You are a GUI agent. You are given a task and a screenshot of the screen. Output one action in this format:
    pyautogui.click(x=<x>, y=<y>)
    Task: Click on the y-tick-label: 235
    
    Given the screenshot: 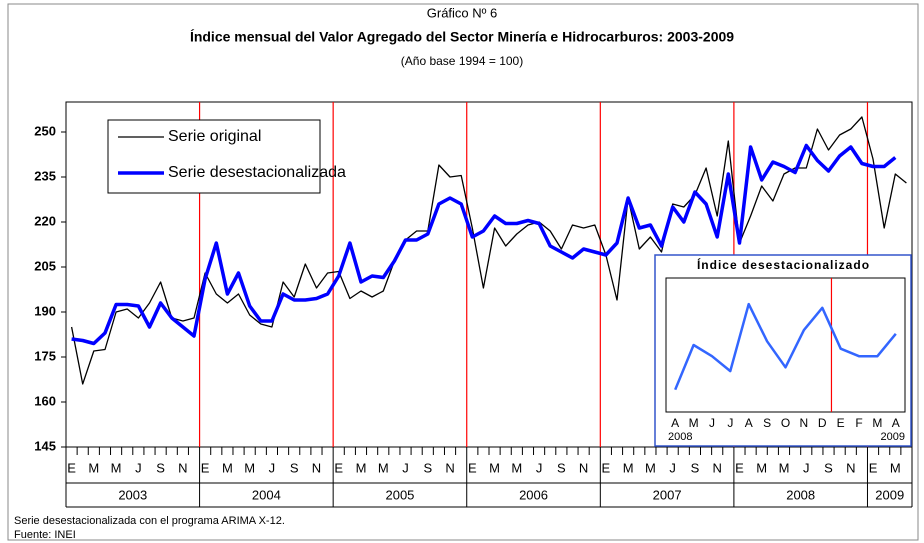 What is the action you would take?
    pyautogui.click(x=45, y=175)
    